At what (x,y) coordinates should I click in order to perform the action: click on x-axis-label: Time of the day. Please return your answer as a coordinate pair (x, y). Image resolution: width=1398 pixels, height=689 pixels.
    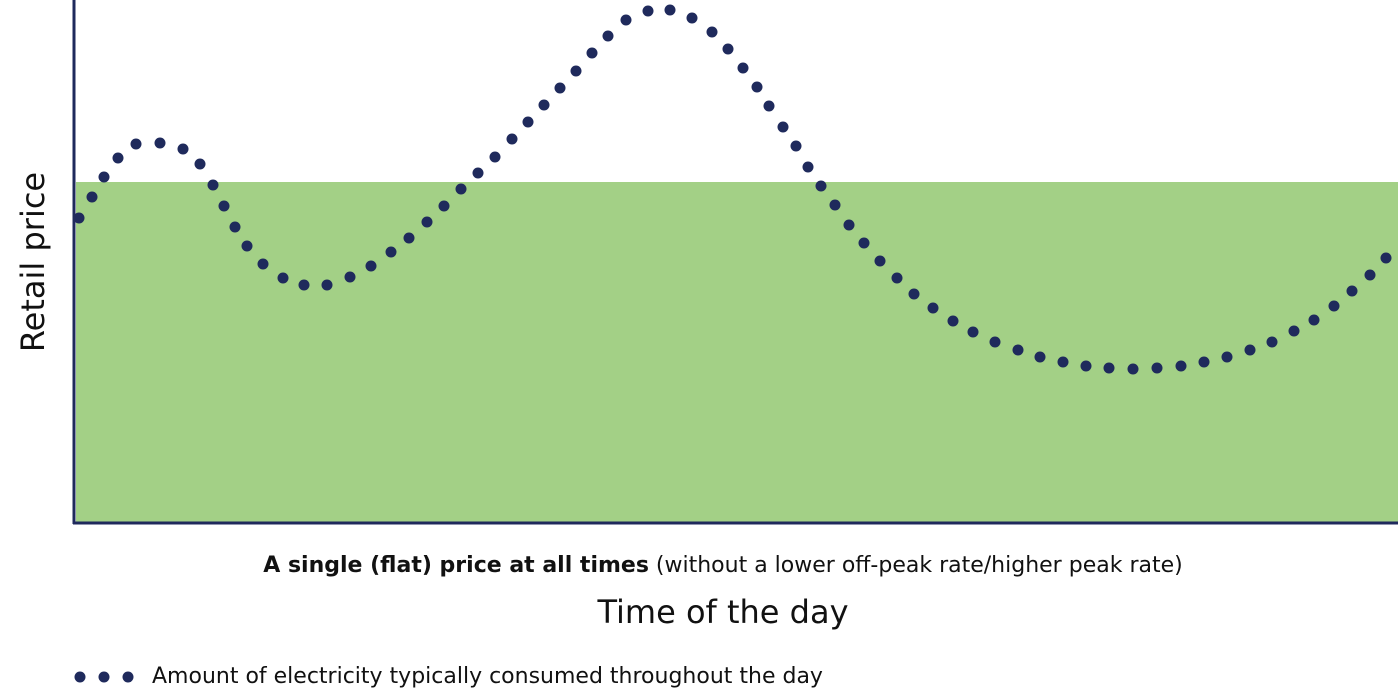
    Looking at the image, I should click on (722, 612).